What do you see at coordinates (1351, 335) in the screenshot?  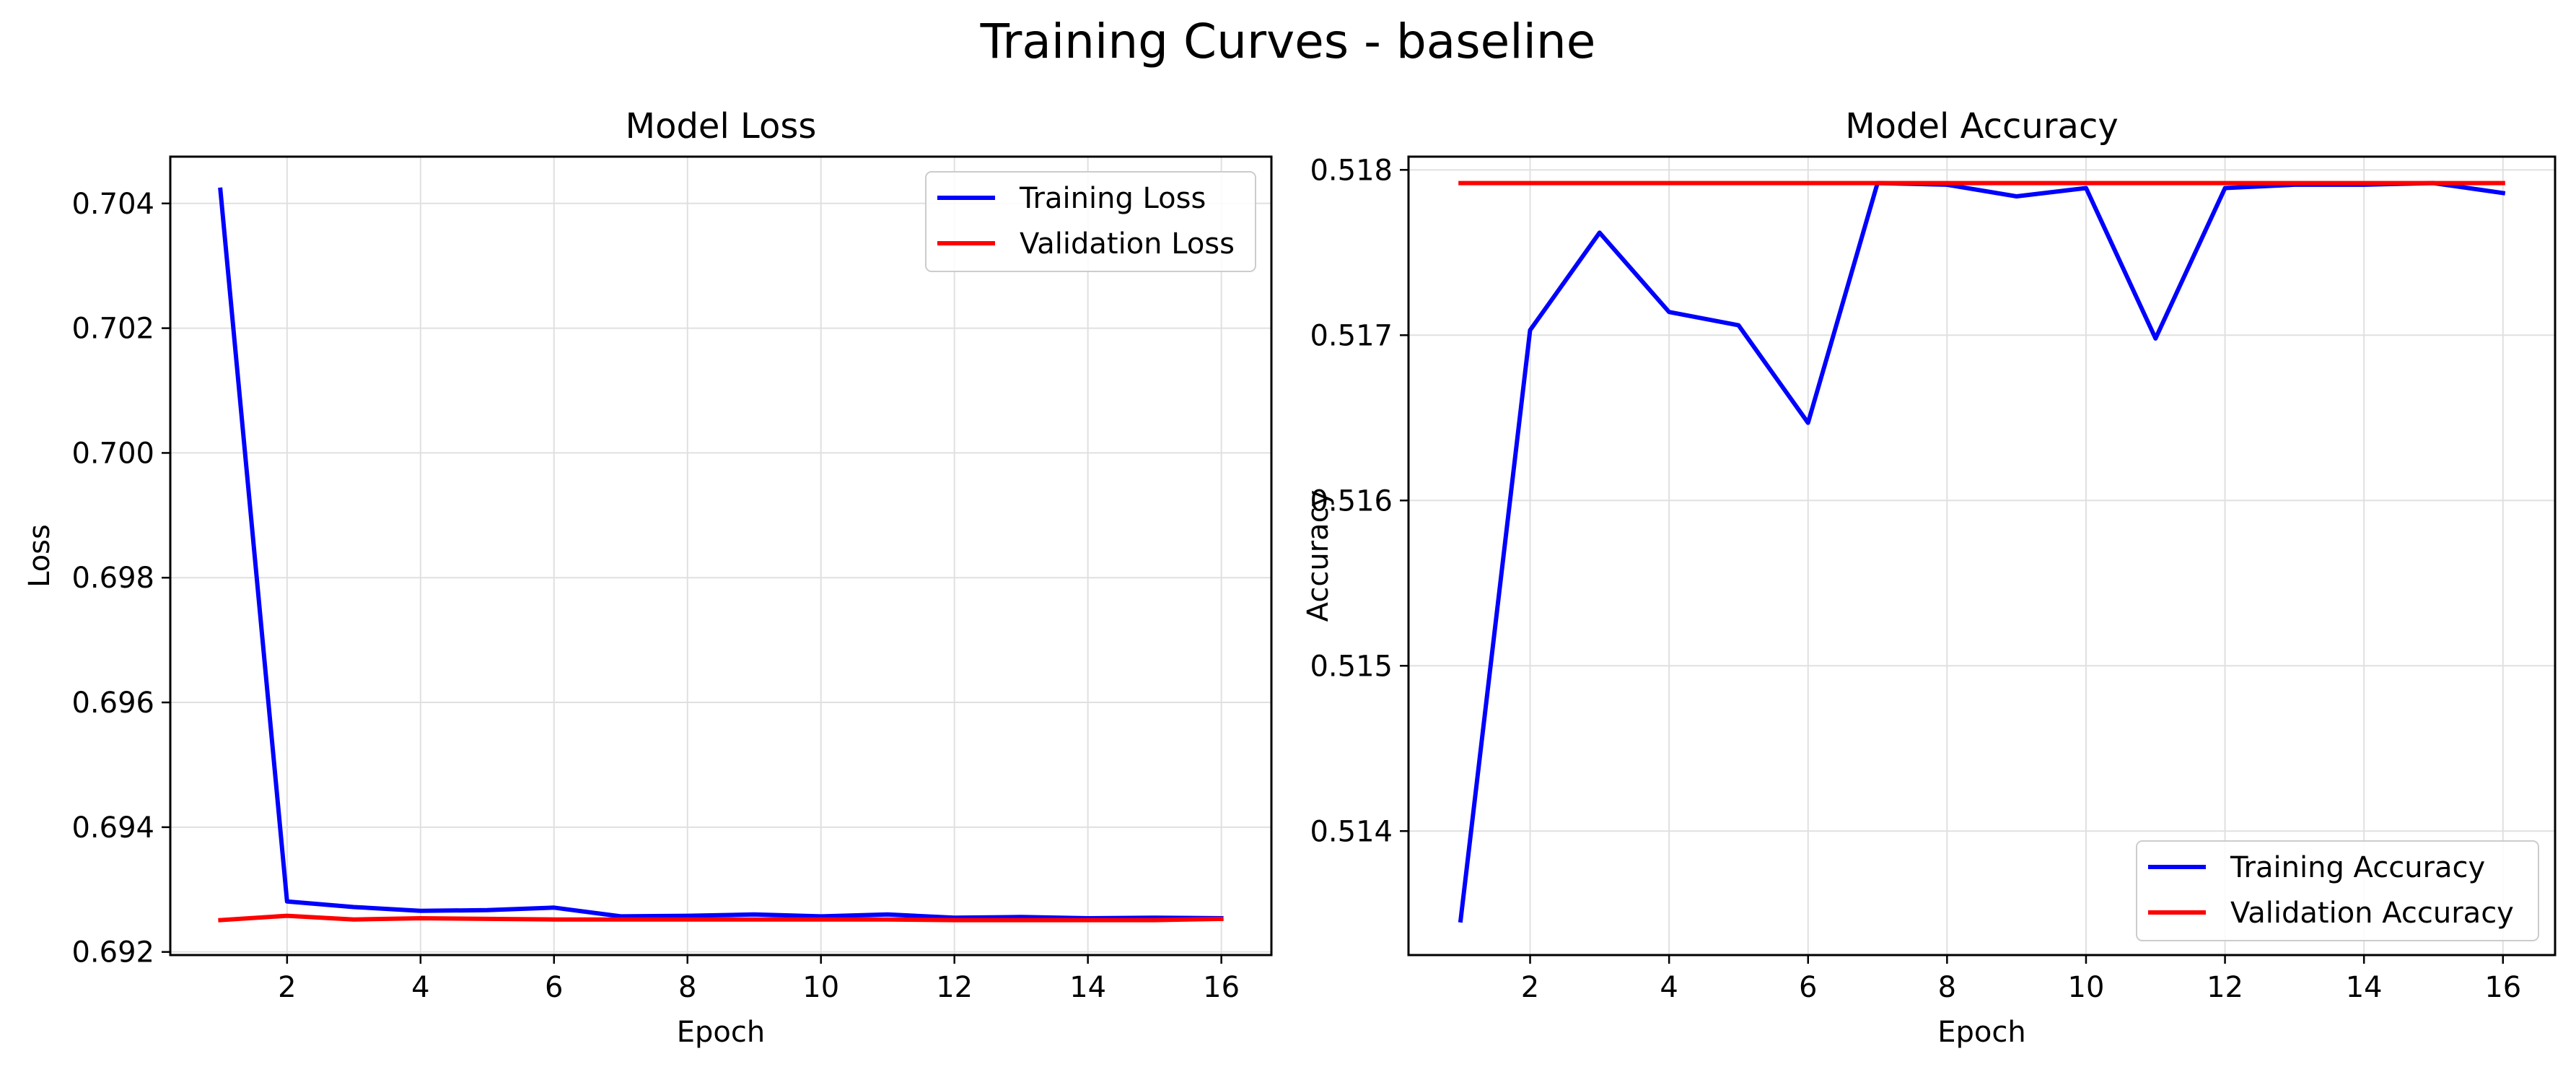 I see `y-tick-label: 0.517` at bounding box center [1351, 335].